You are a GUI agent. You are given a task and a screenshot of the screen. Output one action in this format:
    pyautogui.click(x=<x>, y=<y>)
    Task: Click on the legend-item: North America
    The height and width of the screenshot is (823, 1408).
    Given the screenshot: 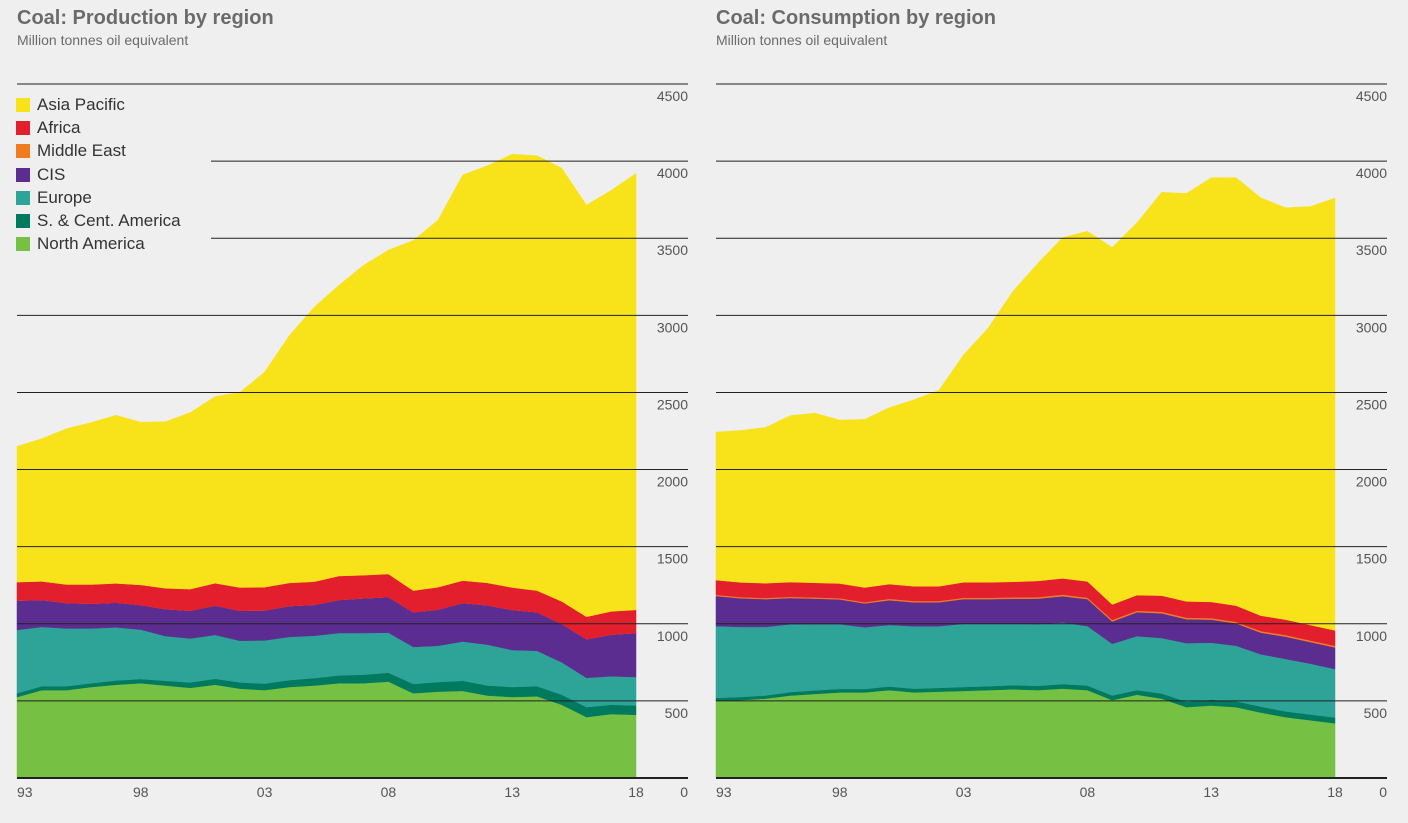 What is the action you would take?
    pyautogui.click(x=98, y=244)
    